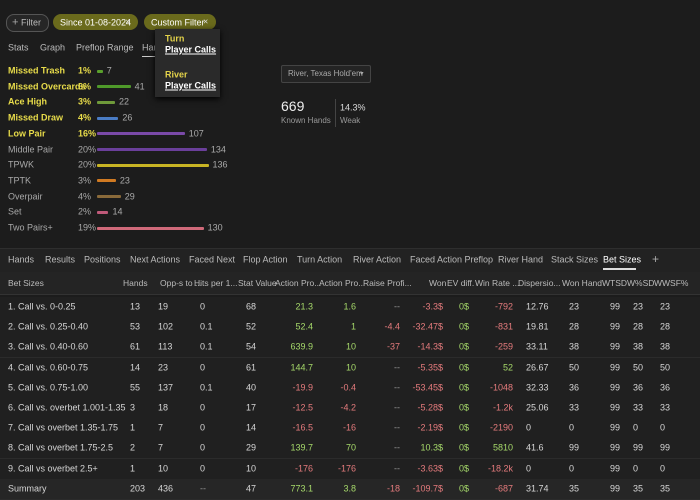  What do you see at coordinates (124, 101) in the screenshot?
I see `hand-group-count: 22` at bounding box center [124, 101].